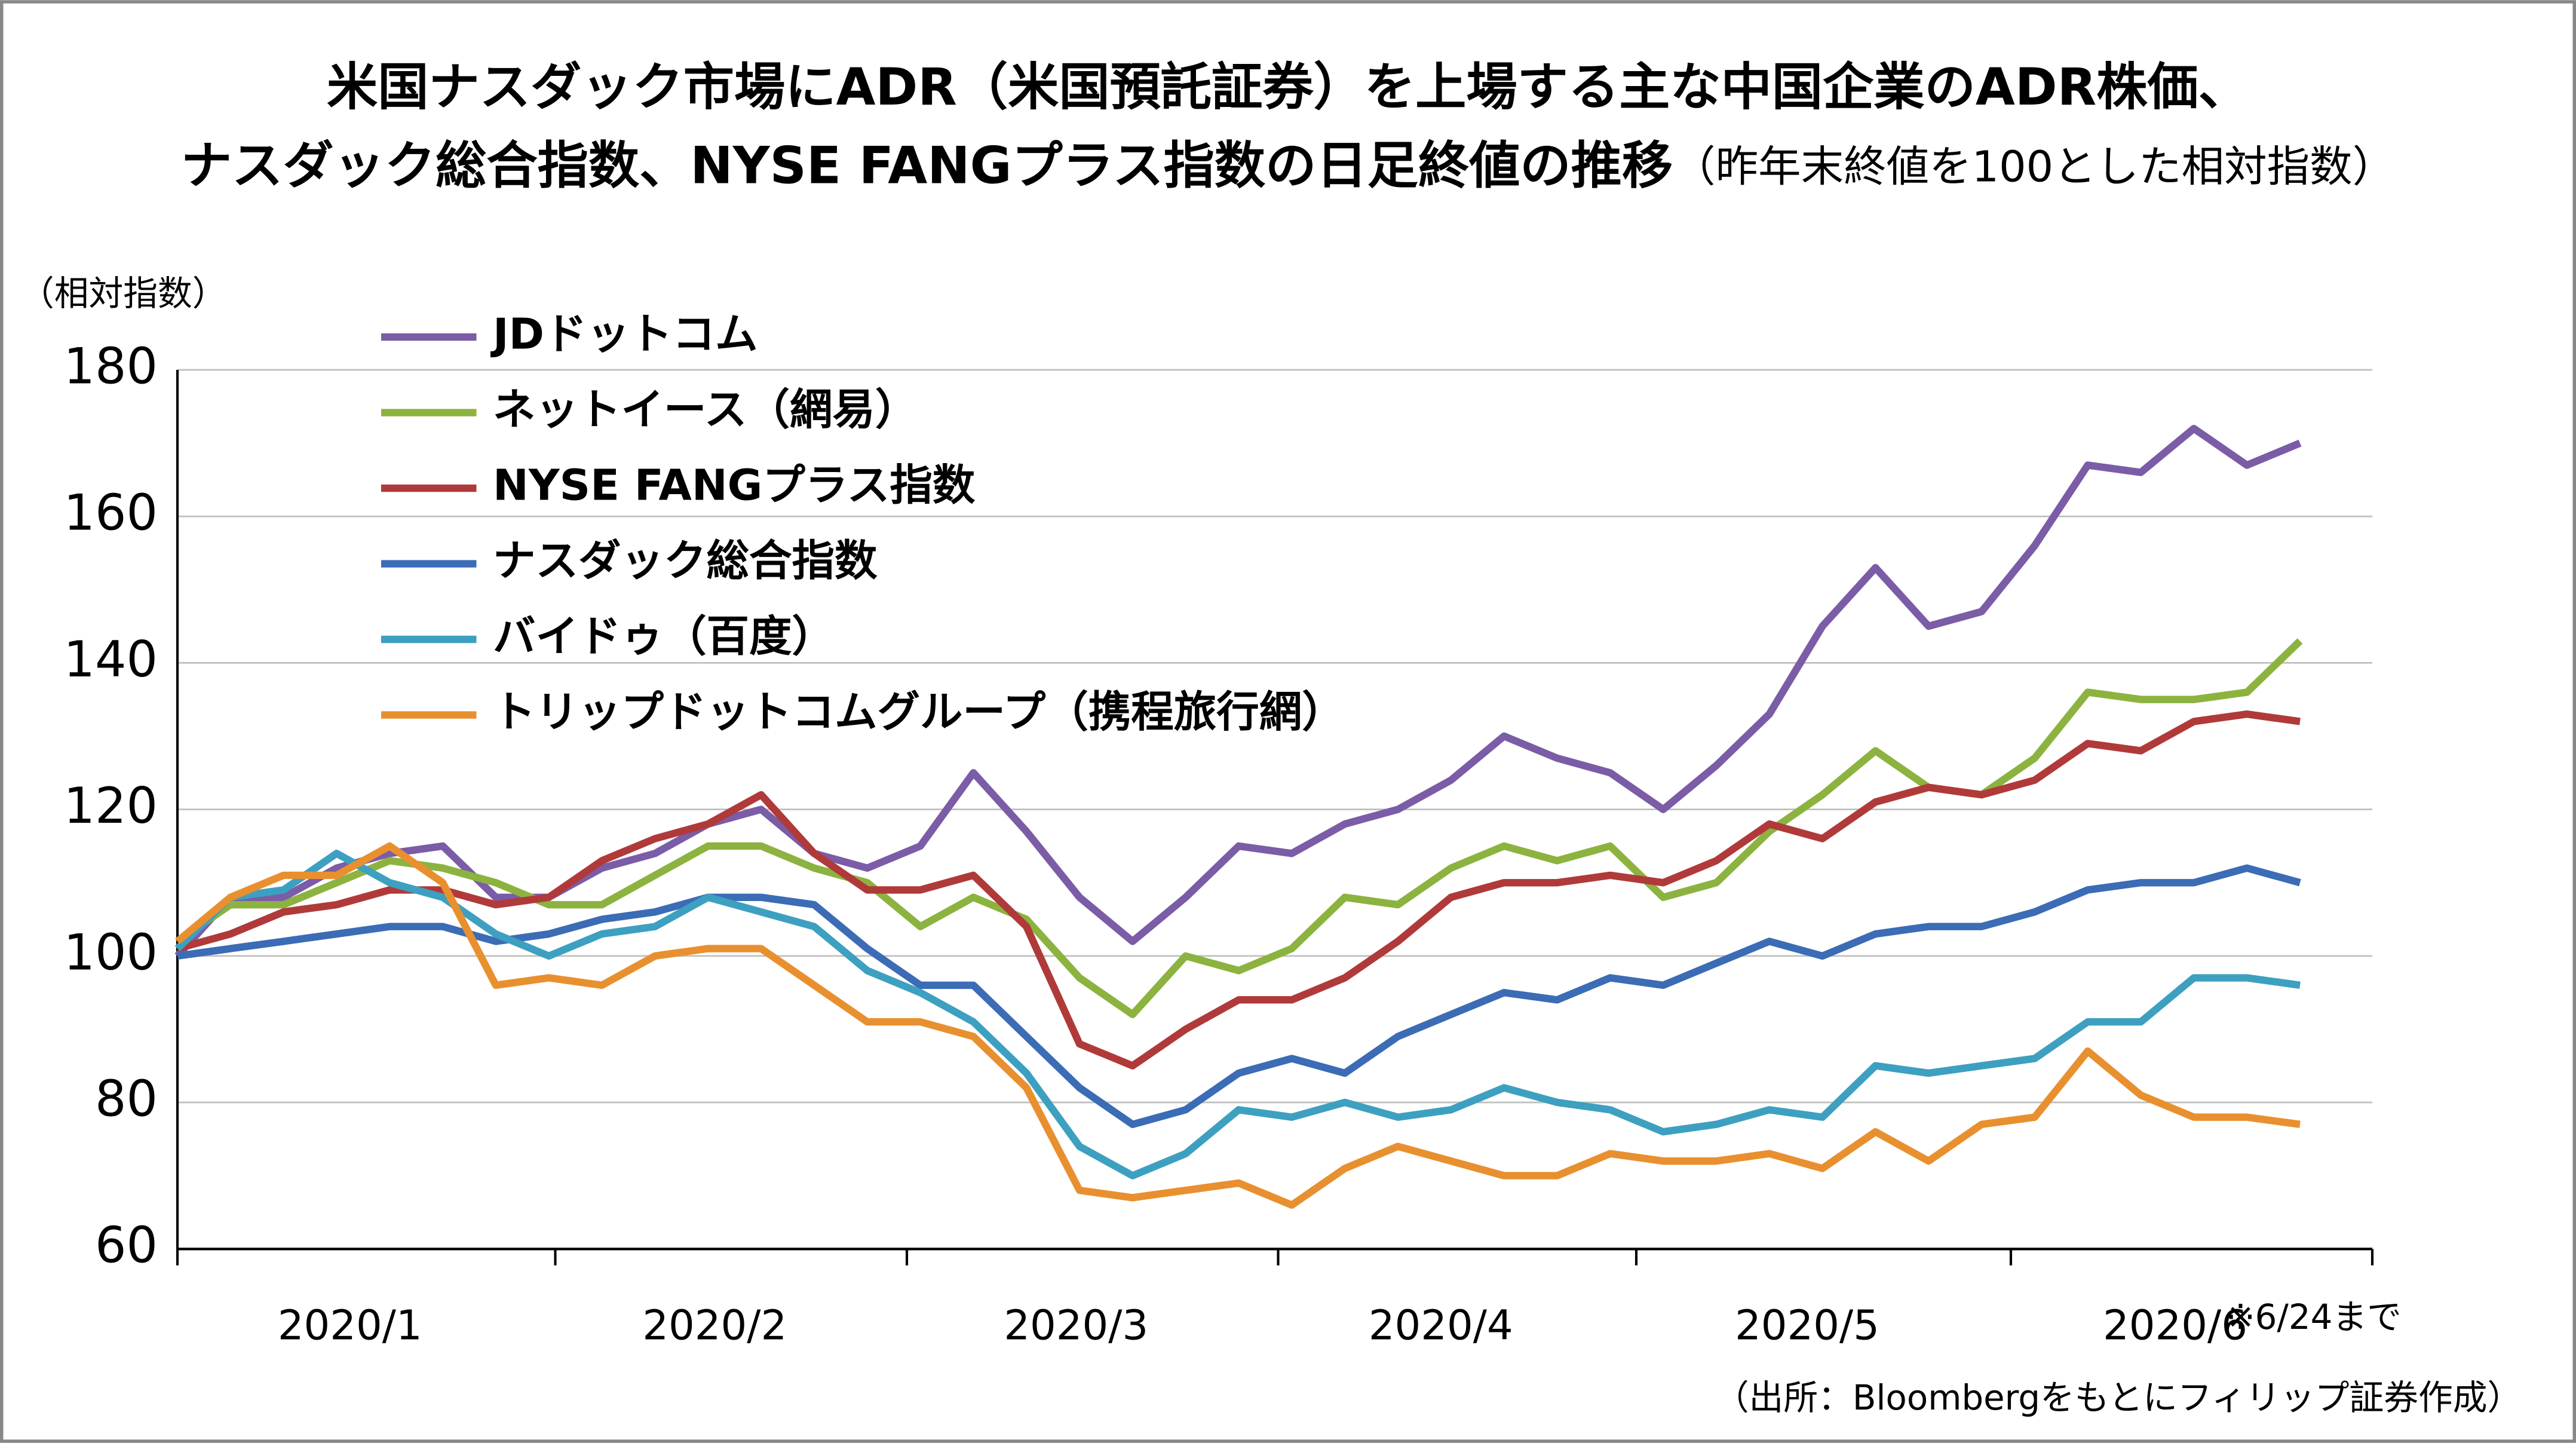 The image size is (2576, 1443). I want to click on legend-label: ネットイース（網易）, so click(706, 409).